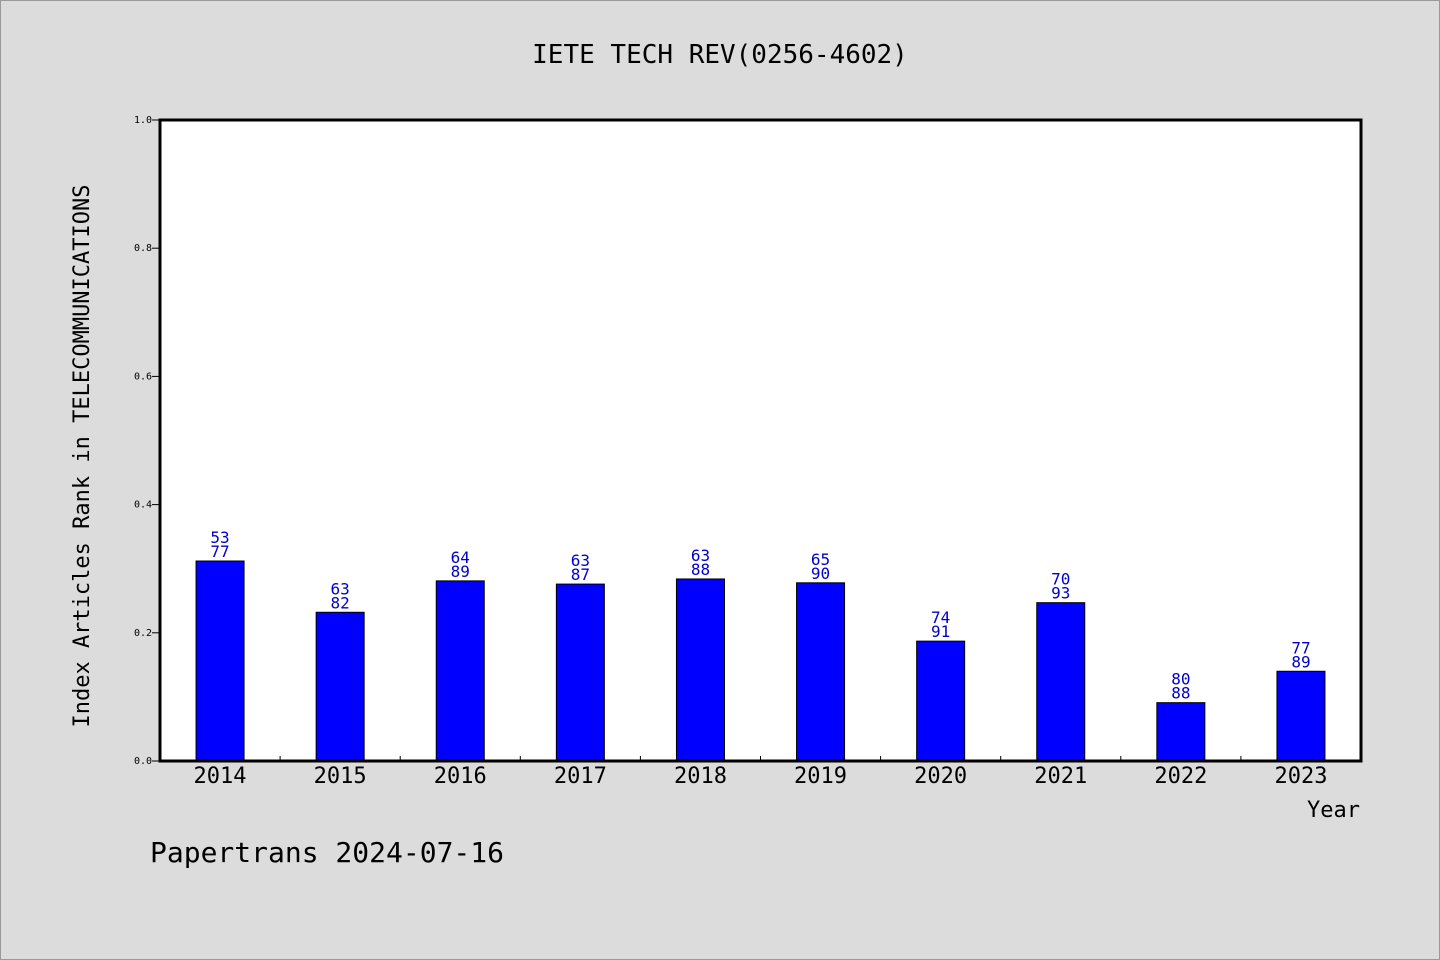 The image size is (1440, 960). What do you see at coordinates (580, 776) in the screenshot?
I see `x-tick-label: 2017` at bounding box center [580, 776].